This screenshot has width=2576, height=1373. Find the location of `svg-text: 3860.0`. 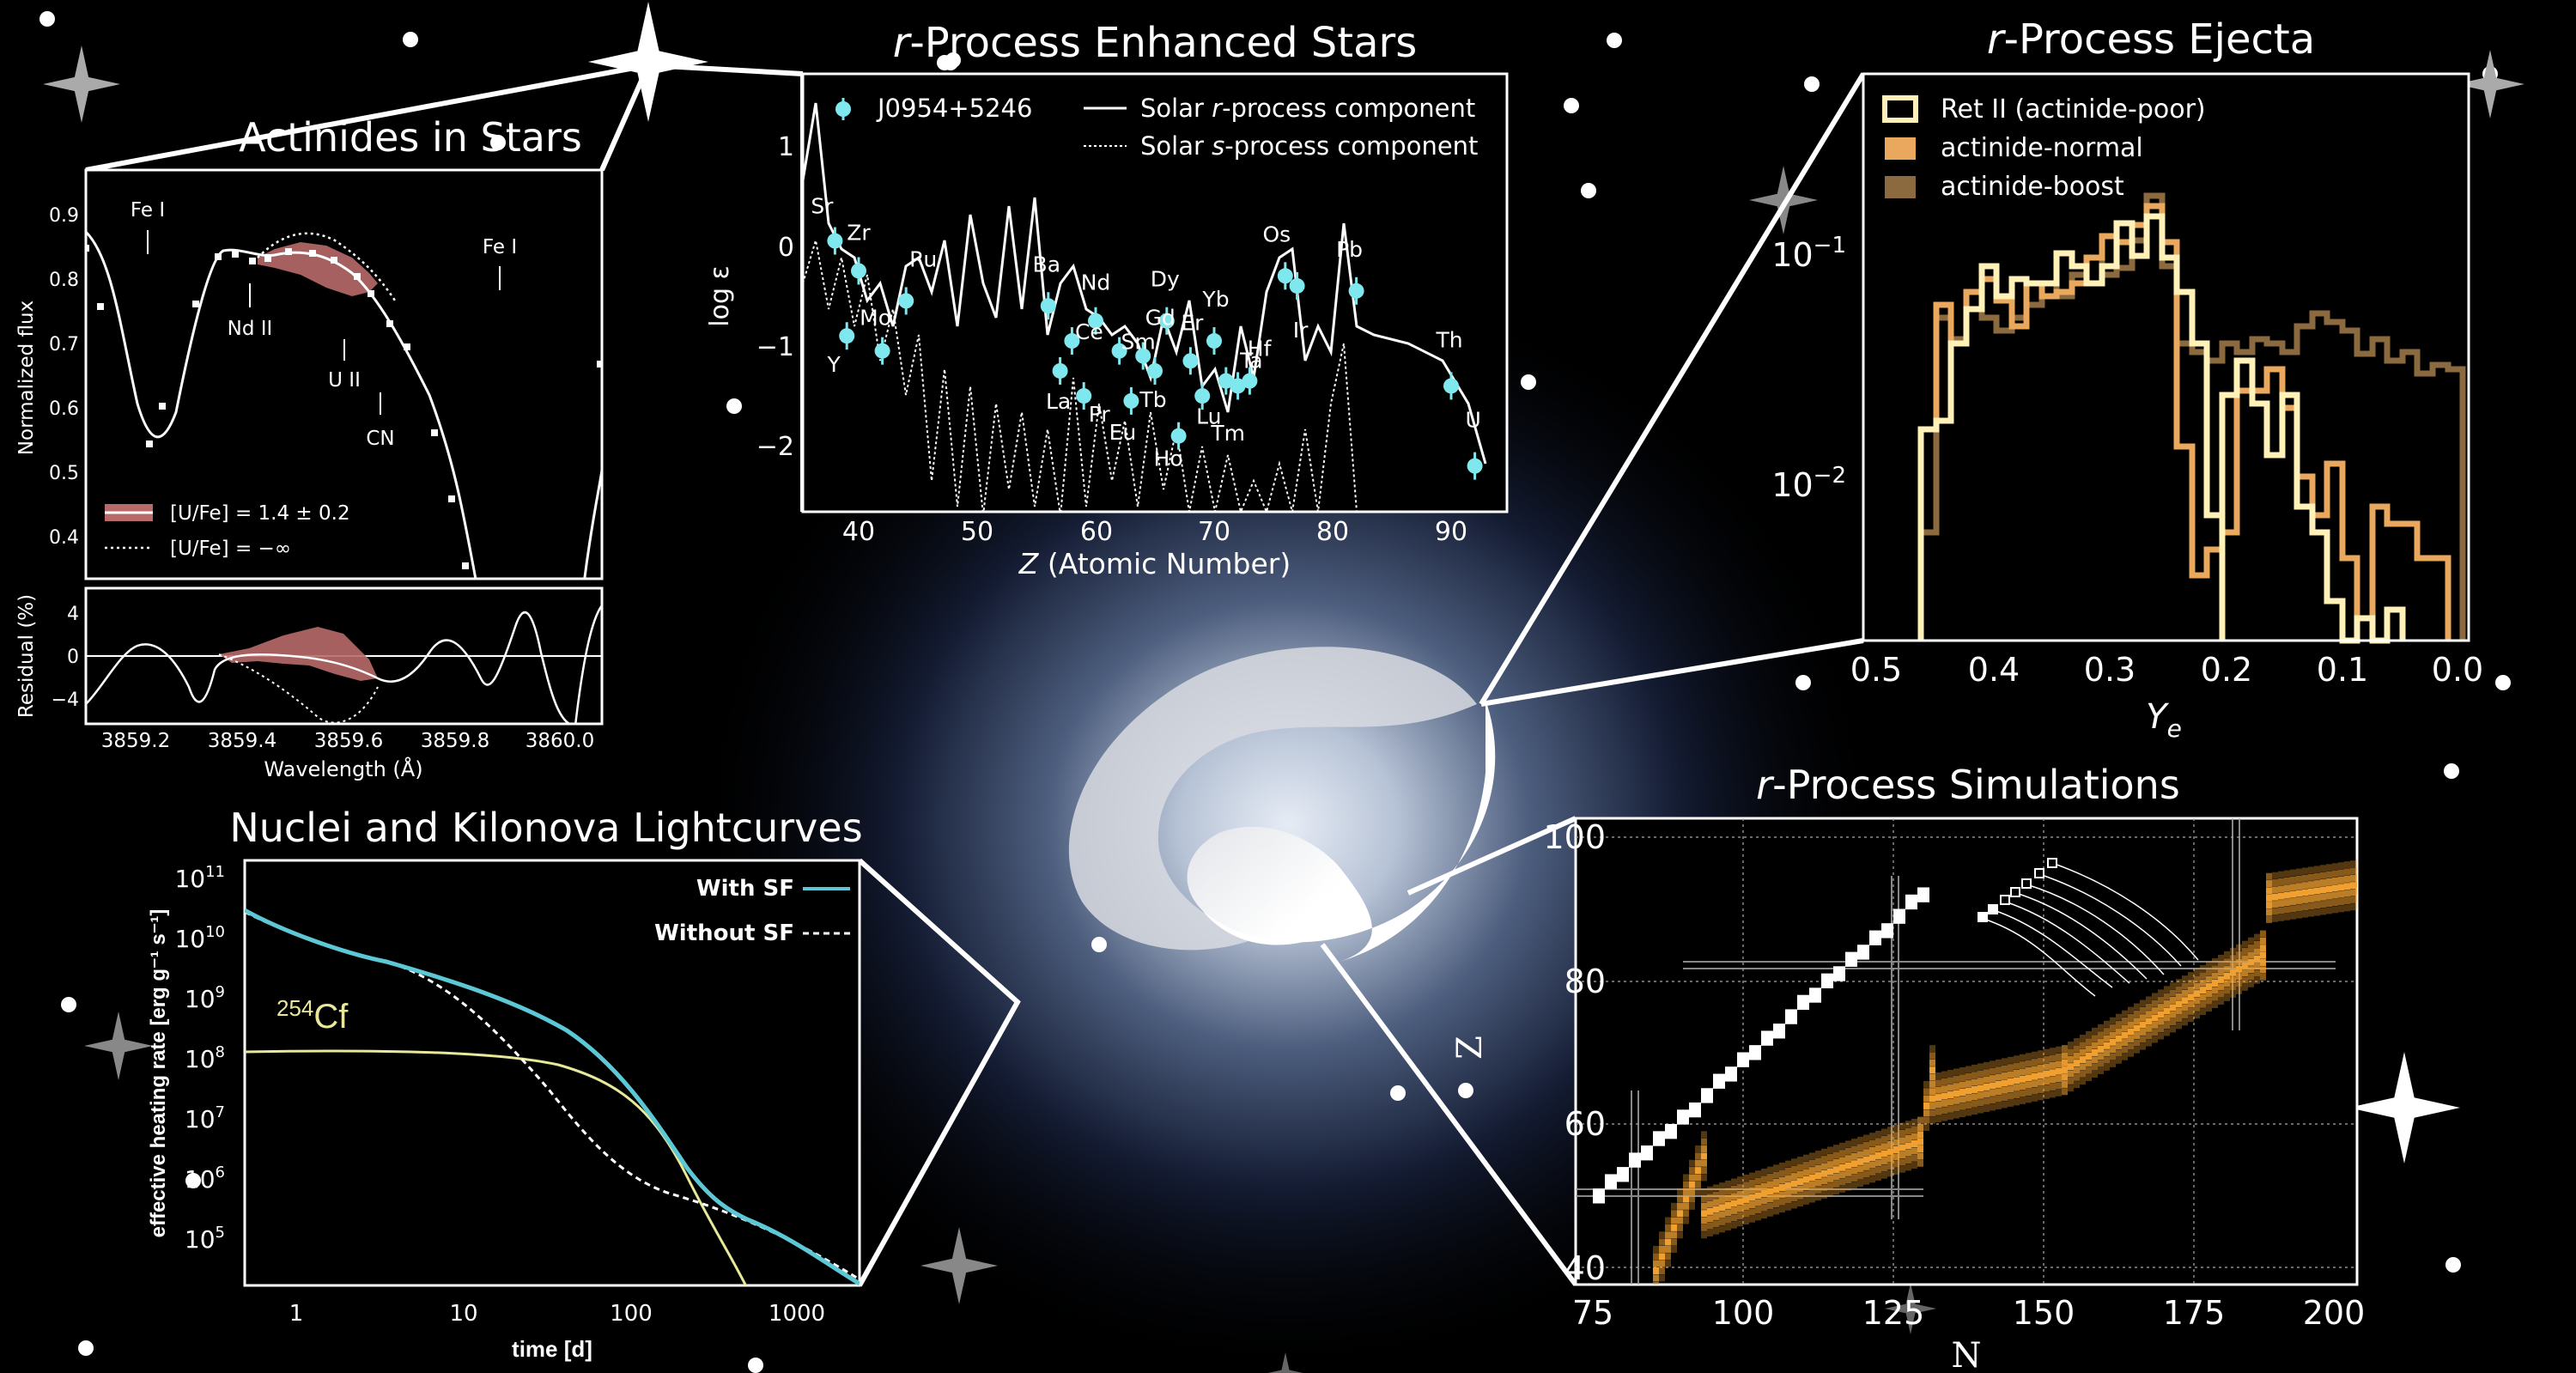

svg-text: 3860.0 is located at coordinates (560, 741).